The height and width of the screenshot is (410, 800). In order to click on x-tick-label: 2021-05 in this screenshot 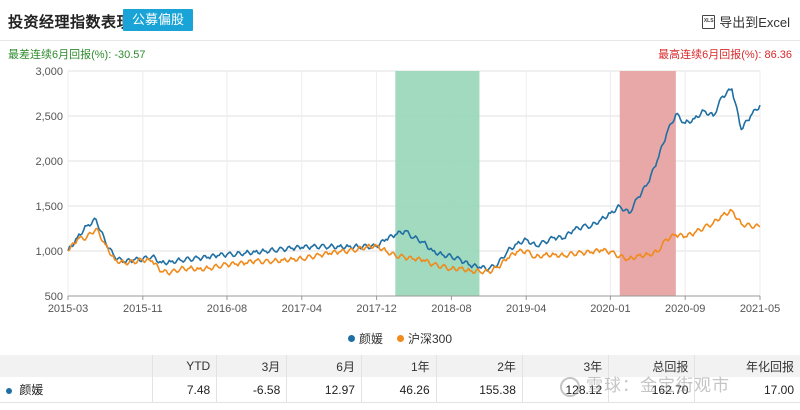, I will do `click(760, 309)`.